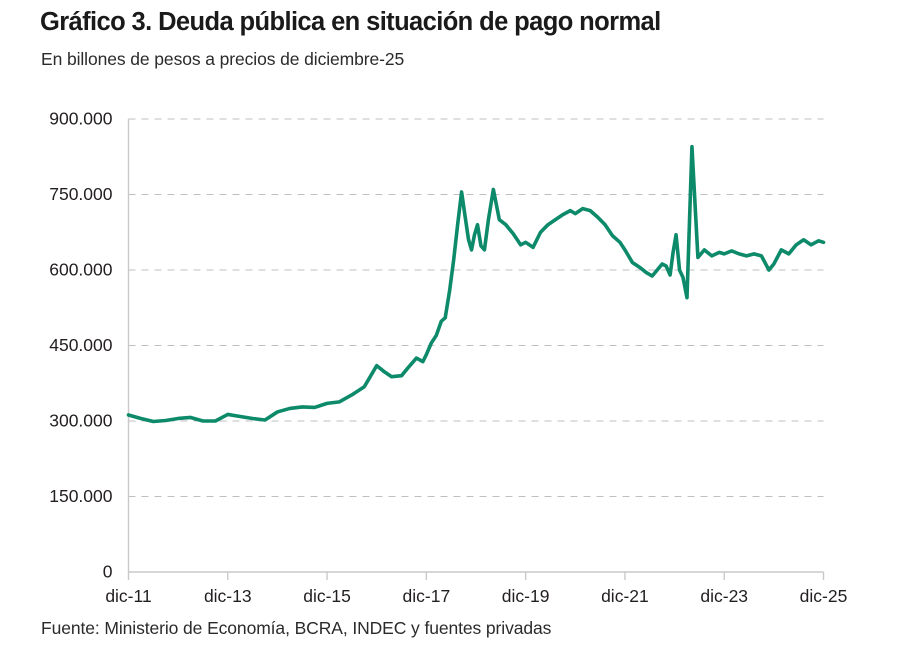 The height and width of the screenshot is (667, 900). What do you see at coordinates (724, 596) in the screenshot?
I see `x-axis-tick-label: dic-23` at bounding box center [724, 596].